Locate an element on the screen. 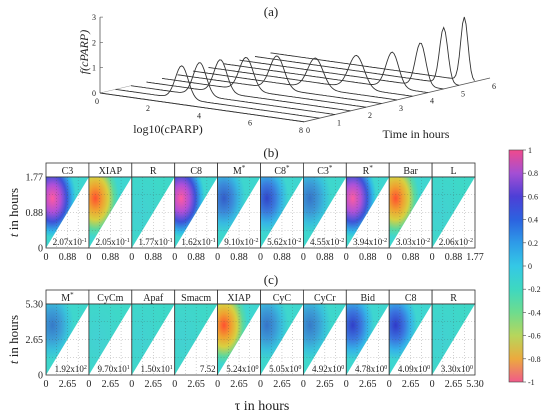 This screenshot has width=550, height=418. log10-axis-label: log10(cPARP) is located at coordinates (168, 129).